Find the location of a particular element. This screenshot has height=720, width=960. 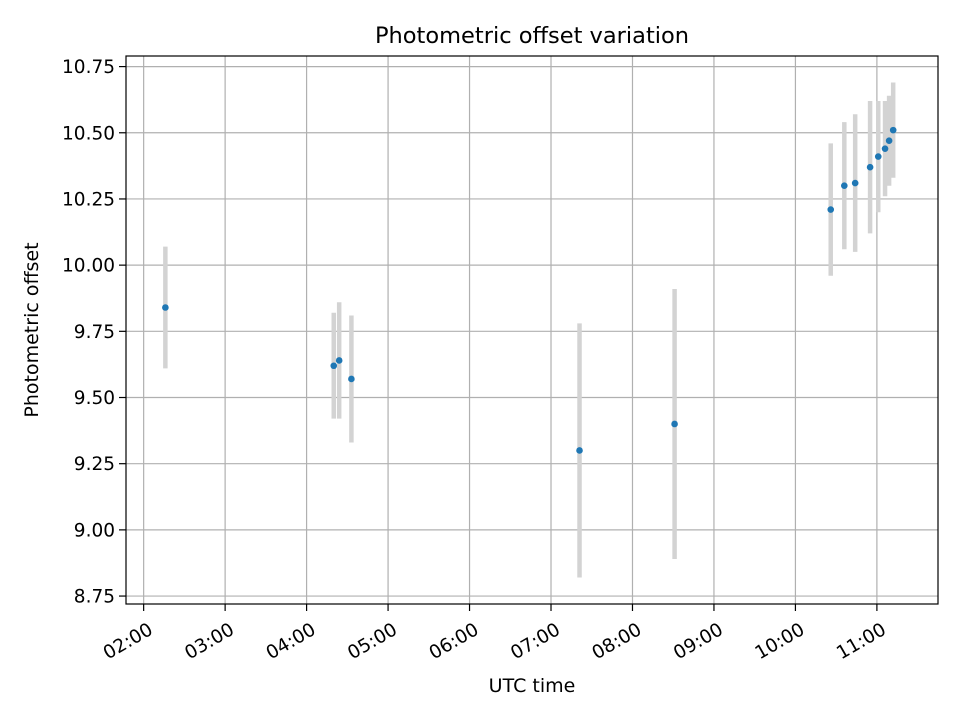

y-tick-label: 8.75 is located at coordinates (94, 597).